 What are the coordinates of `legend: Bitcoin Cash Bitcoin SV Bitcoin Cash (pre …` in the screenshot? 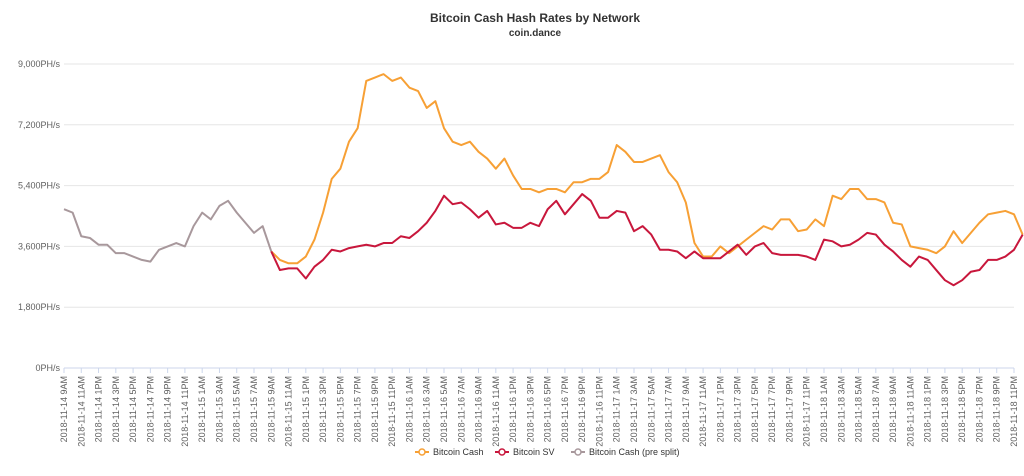 It's located at (547, 452).